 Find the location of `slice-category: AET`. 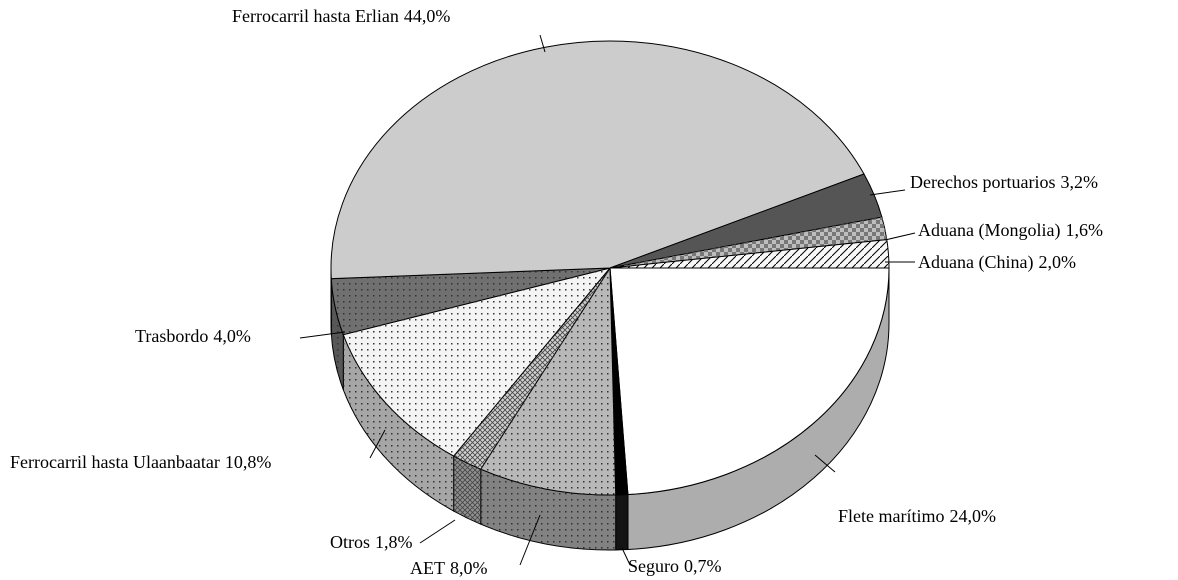

slice-category: AET is located at coordinates (427, 568).